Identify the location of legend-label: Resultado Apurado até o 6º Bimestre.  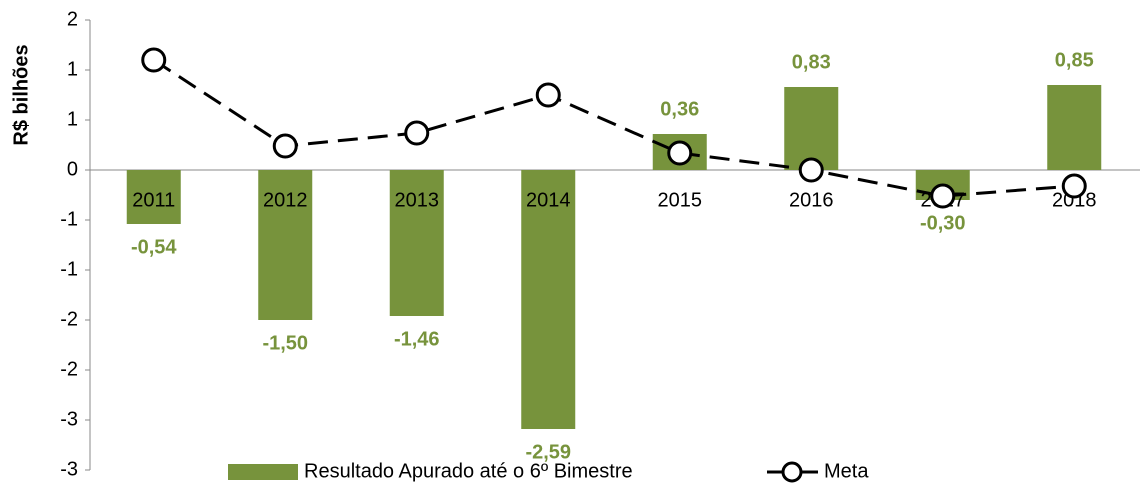
(468, 471).